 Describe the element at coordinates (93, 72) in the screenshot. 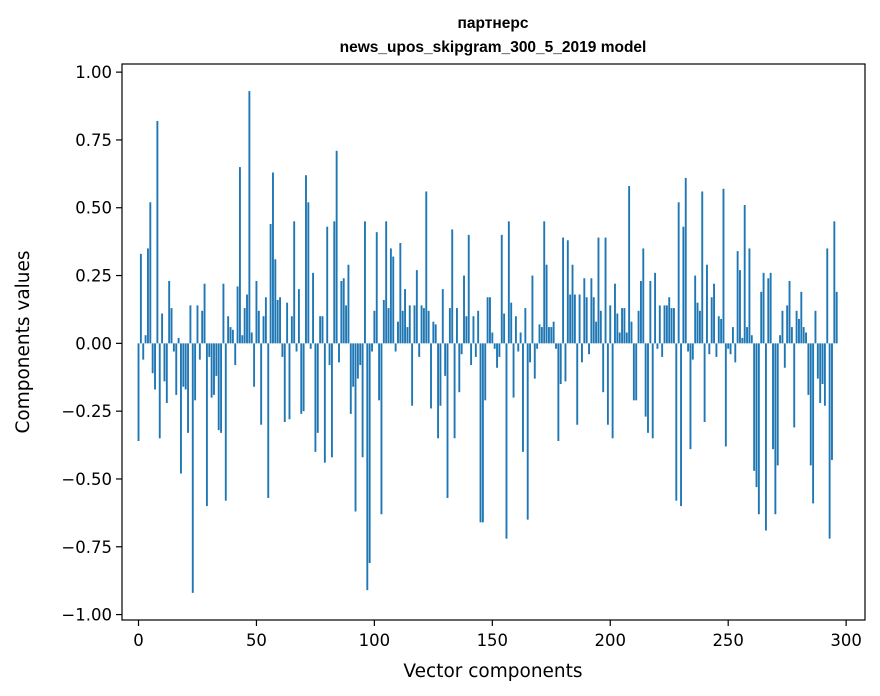

I see `y-tick-label: 1.00` at that location.